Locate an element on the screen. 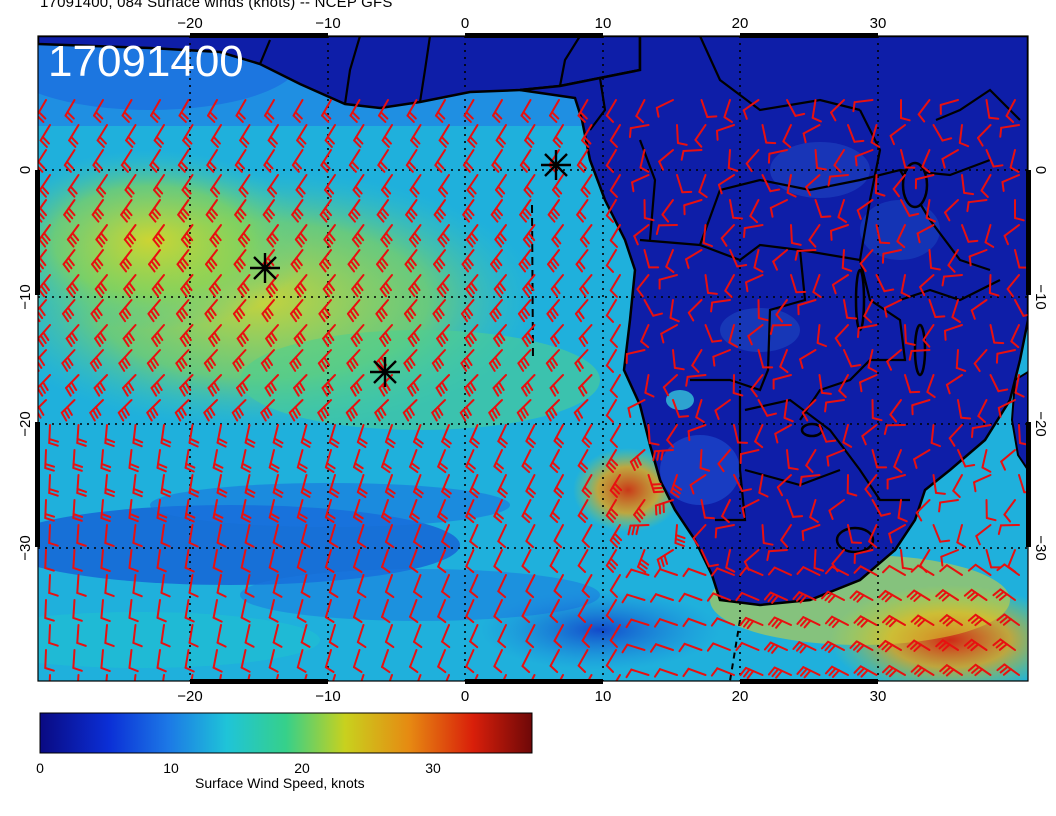 Image resolution: width=1056 pixels, height=816 pixels. lat-tick-label: −10 is located at coordinates (25, 296).